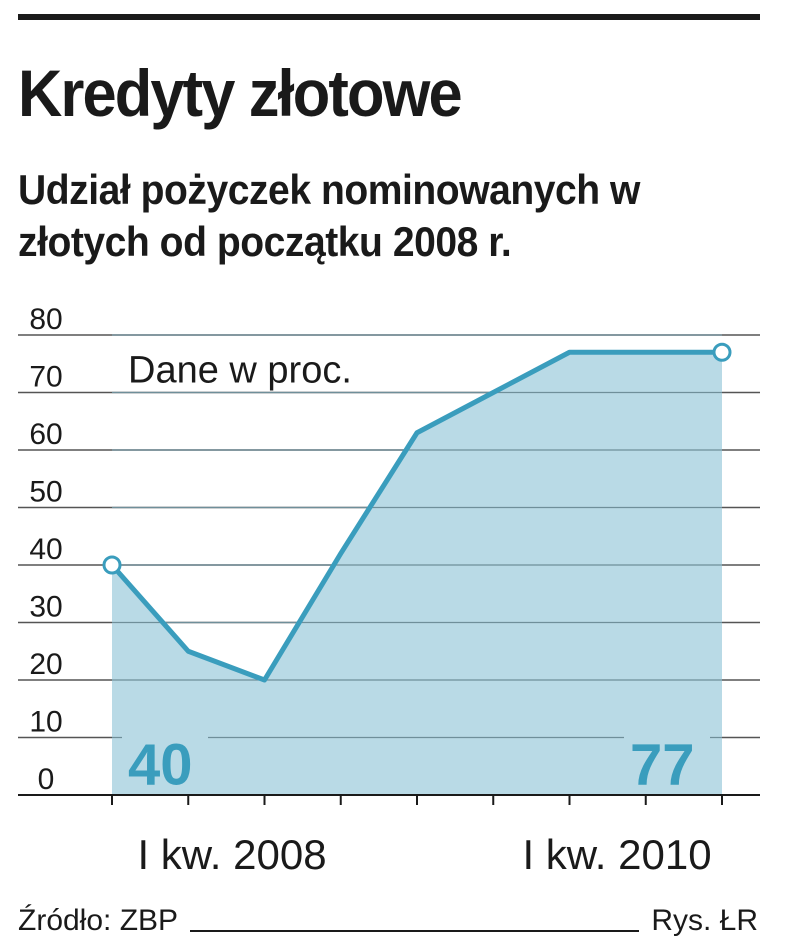 Image resolution: width=805 pixels, height=948 pixels. What do you see at coordinates (45, 319) in the screenshot?
I see `y-tick-label: 80` at bounding box center [45, 319].